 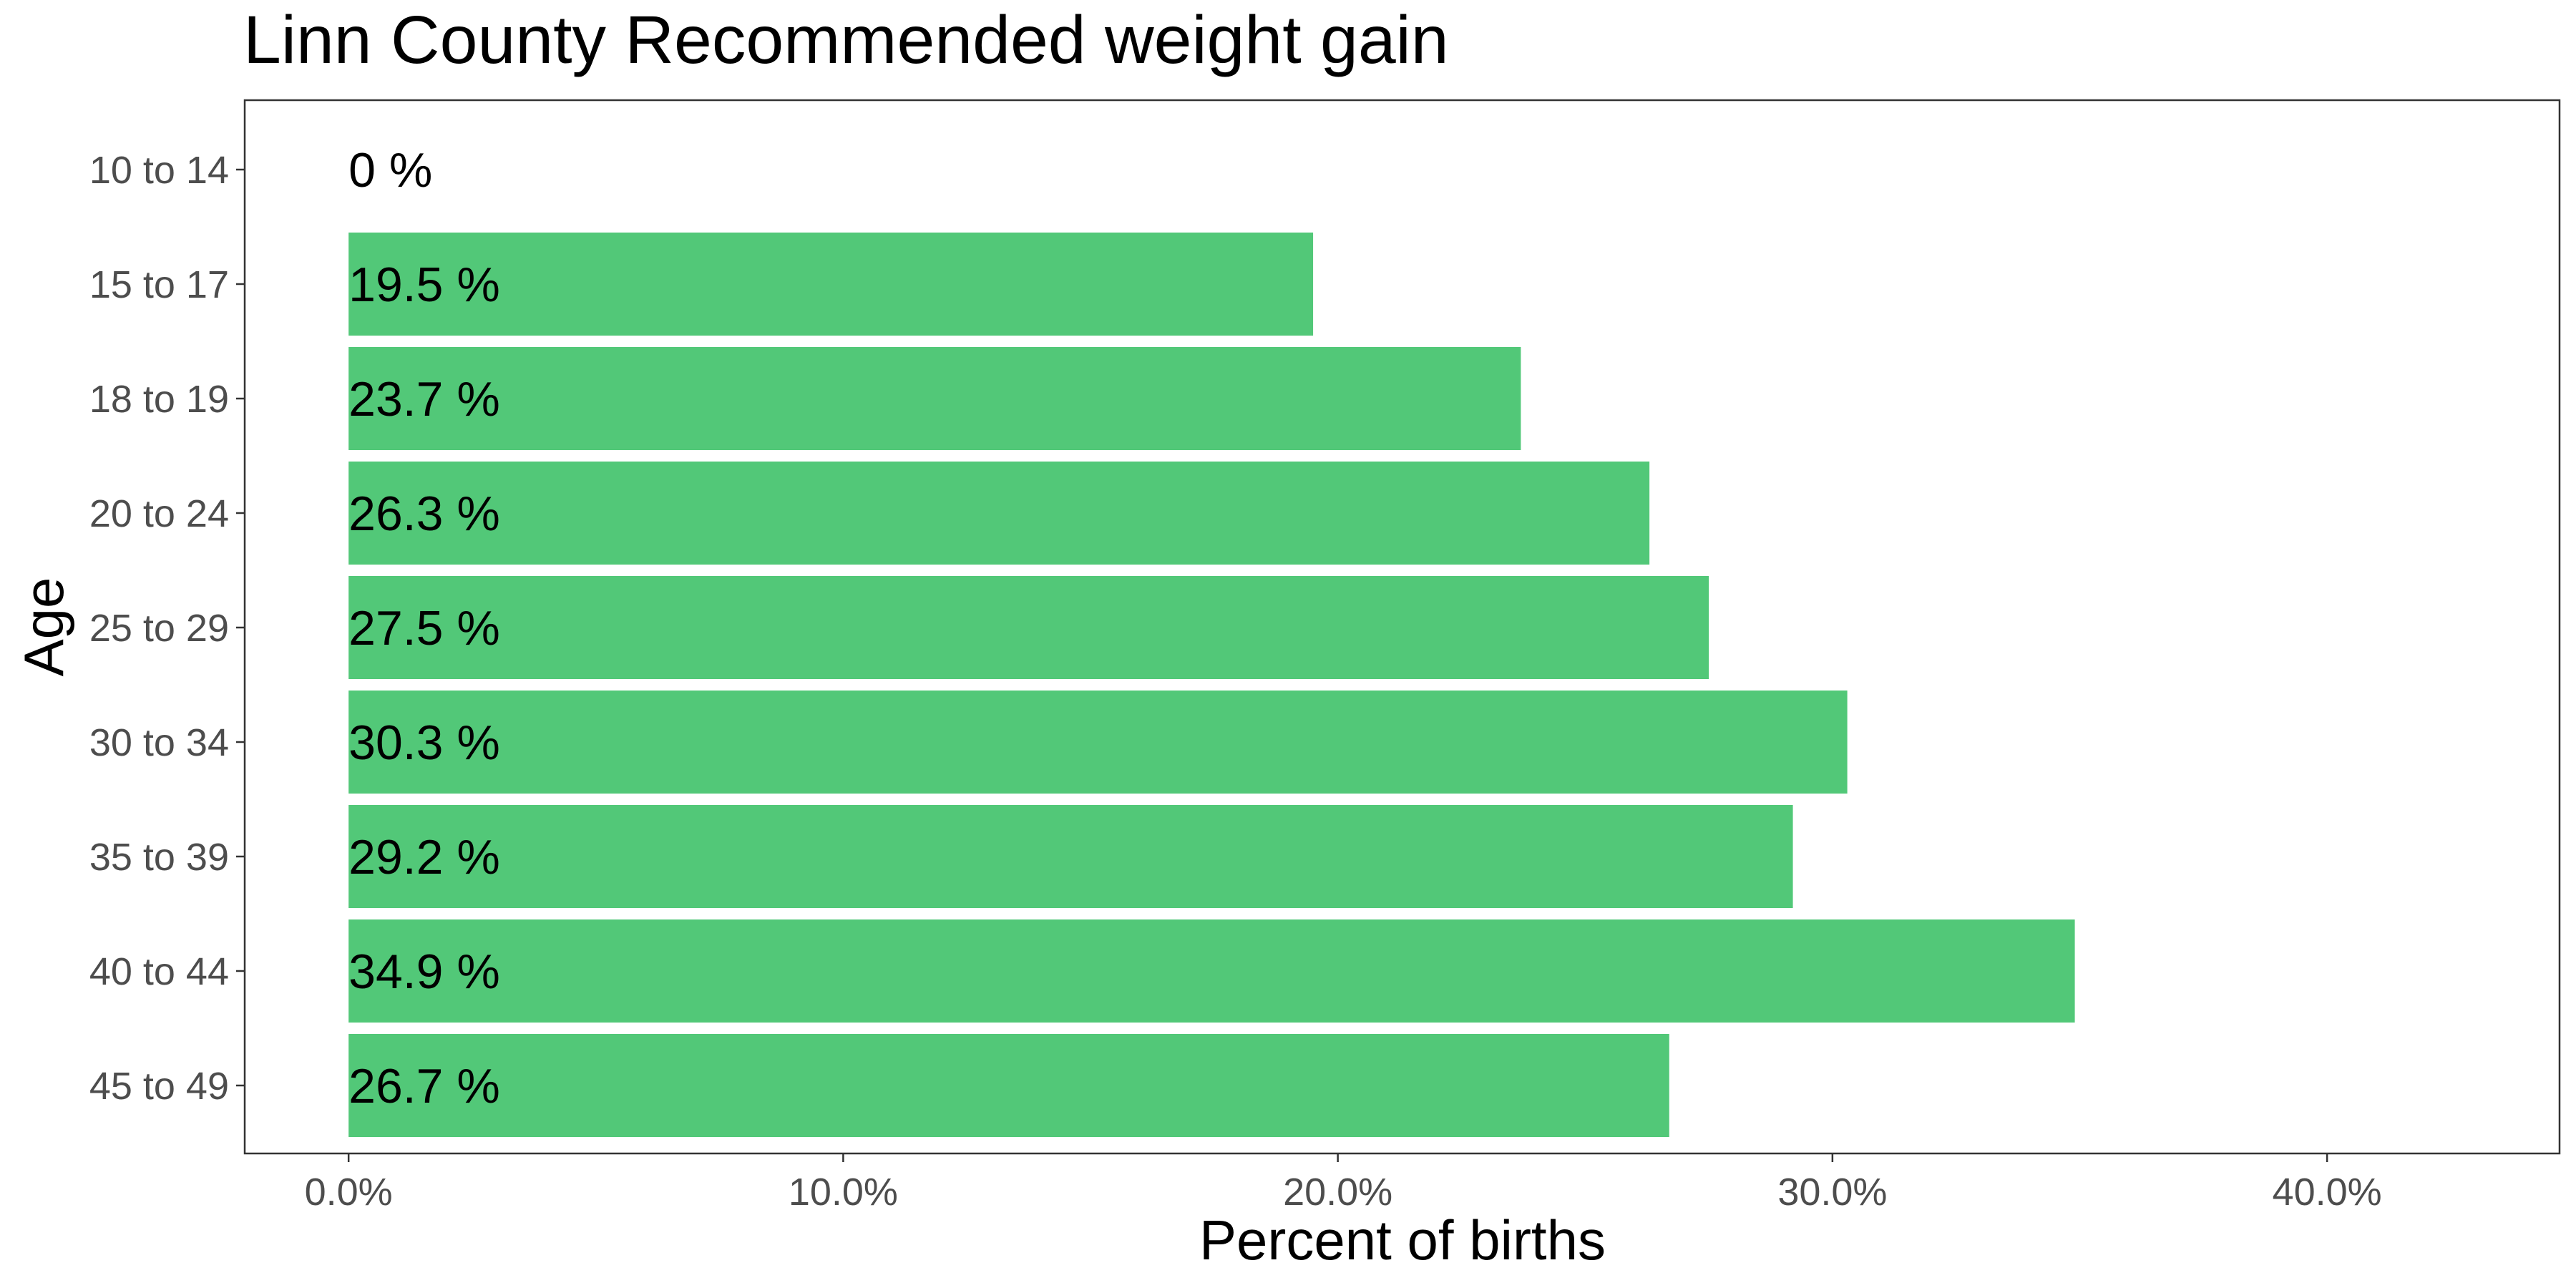 I want to click on data-label: 34.9 %, so click(x=424, y=972).